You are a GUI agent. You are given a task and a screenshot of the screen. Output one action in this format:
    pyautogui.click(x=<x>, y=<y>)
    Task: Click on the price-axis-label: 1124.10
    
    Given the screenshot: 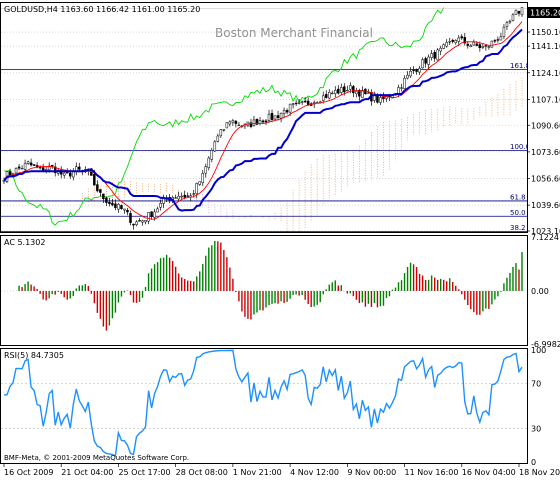 What is the action you would take?
    pyautogui.click(x=545, y=73)
    